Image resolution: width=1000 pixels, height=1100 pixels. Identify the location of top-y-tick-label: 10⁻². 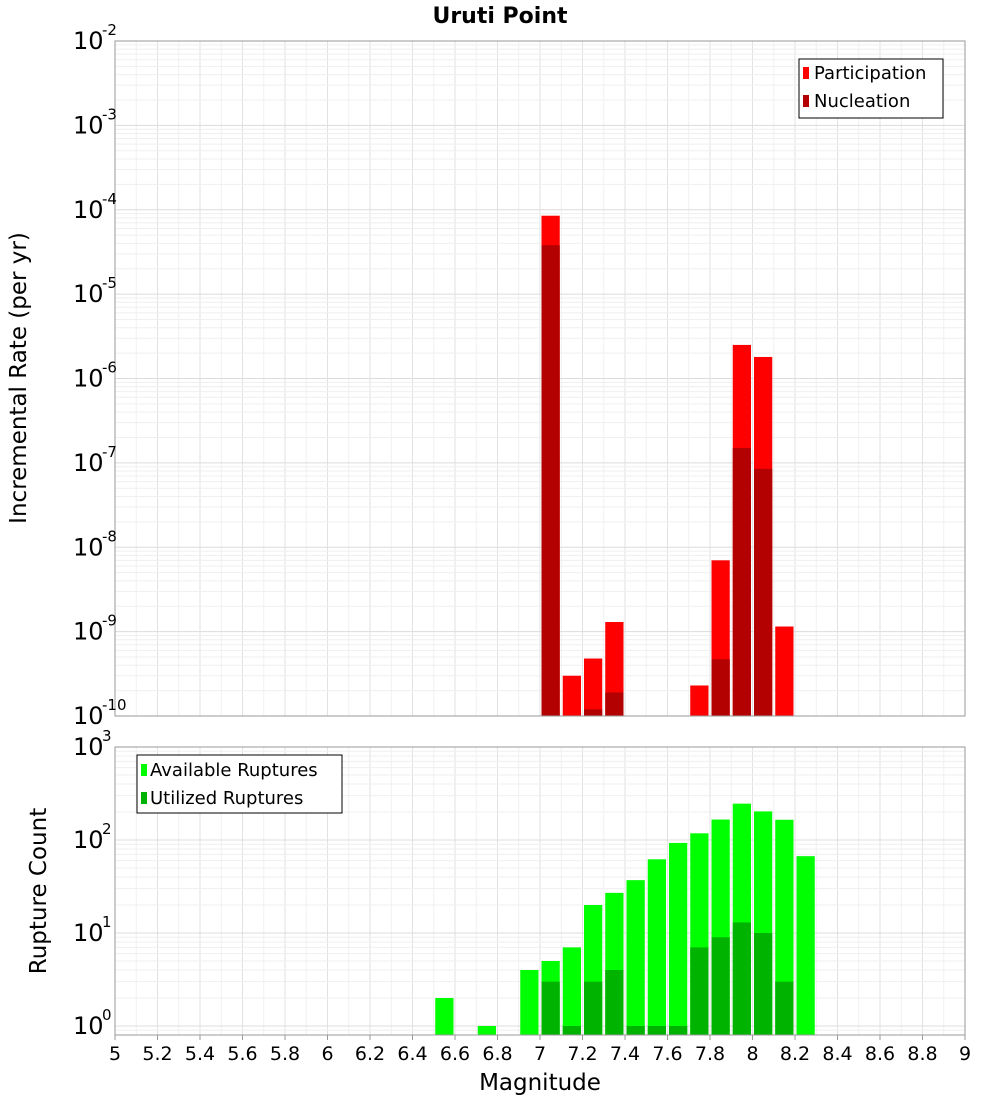
(95, 38).